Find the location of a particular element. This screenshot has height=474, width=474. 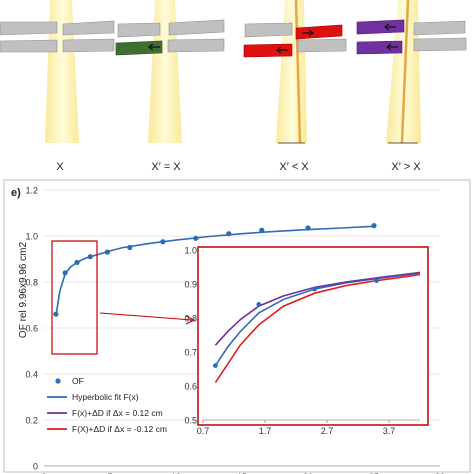

legend-label: OF is located at coordinates (78, 381).